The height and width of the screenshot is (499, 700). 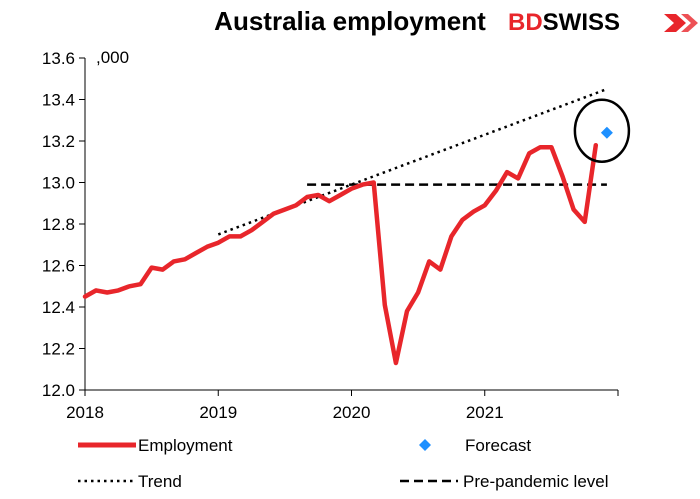 I want to click on y-tick-label: 13.4, so click(x=58, y=100).